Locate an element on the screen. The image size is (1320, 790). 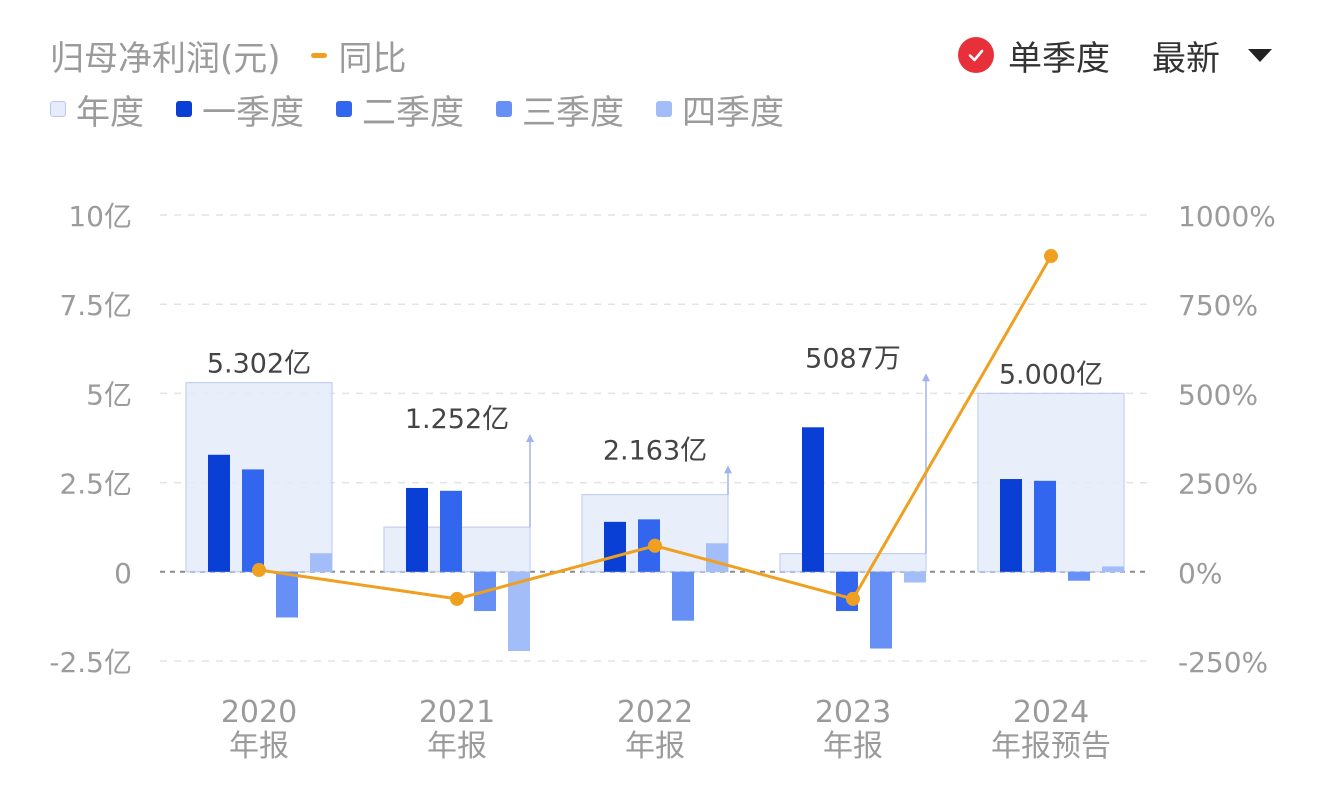
x-category-label: 2023 is located at coordinates (853, 712).